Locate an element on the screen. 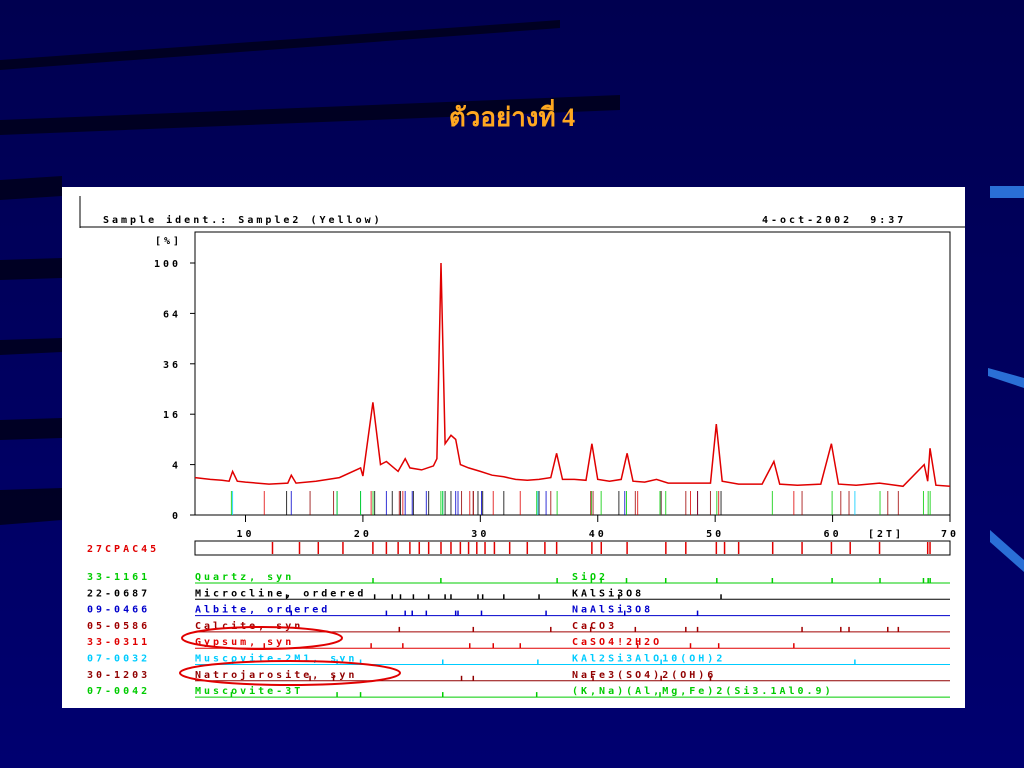 The width and height of the screenshot is (1024, 768). y-tick-label: 4 is located at coordinates (176, 466).